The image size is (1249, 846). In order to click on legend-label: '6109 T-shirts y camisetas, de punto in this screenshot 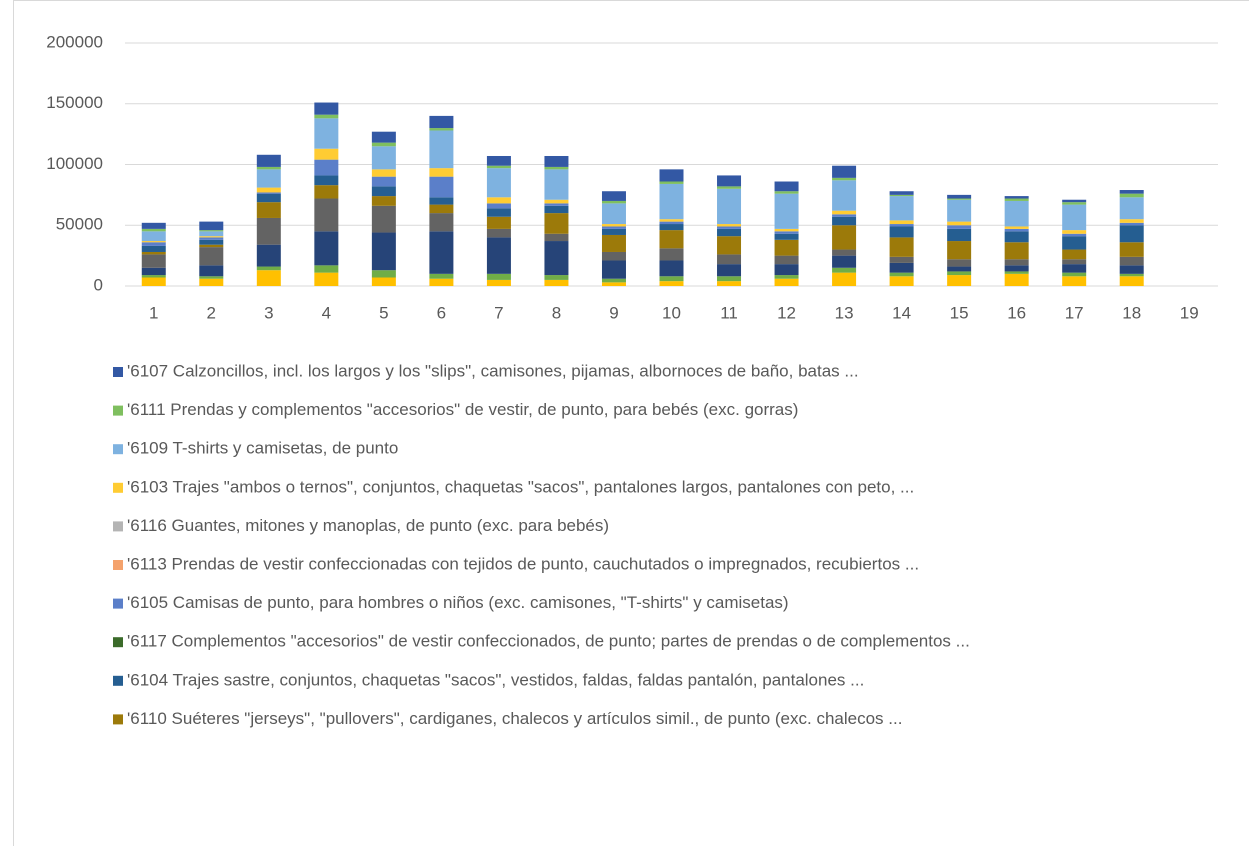, I will do `click(262, 448)`.